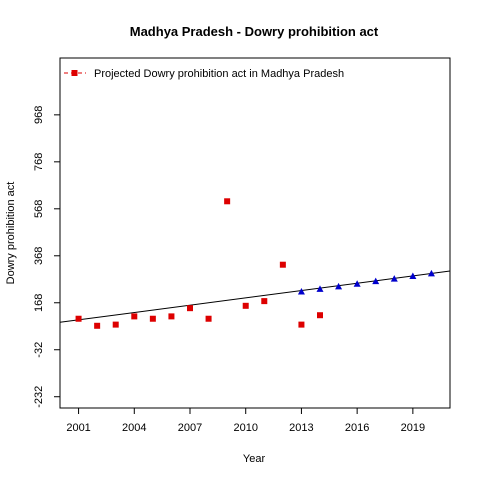 The height and width of the screenshot is (480, 480). I want to click on x-tick-label: 2016, so click(357, 428).